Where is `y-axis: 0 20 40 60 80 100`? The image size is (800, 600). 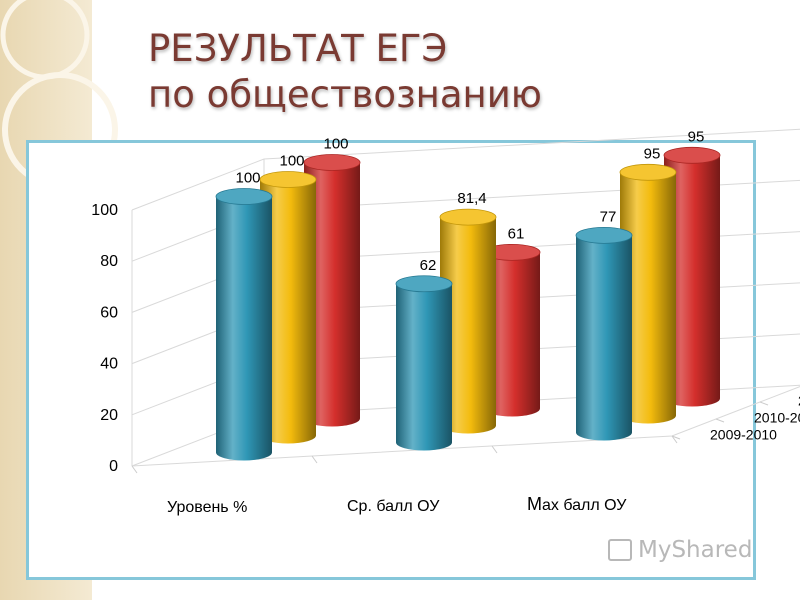 y-axis: 0 20 40 60 80 100 is located at coordinates (104, 338).